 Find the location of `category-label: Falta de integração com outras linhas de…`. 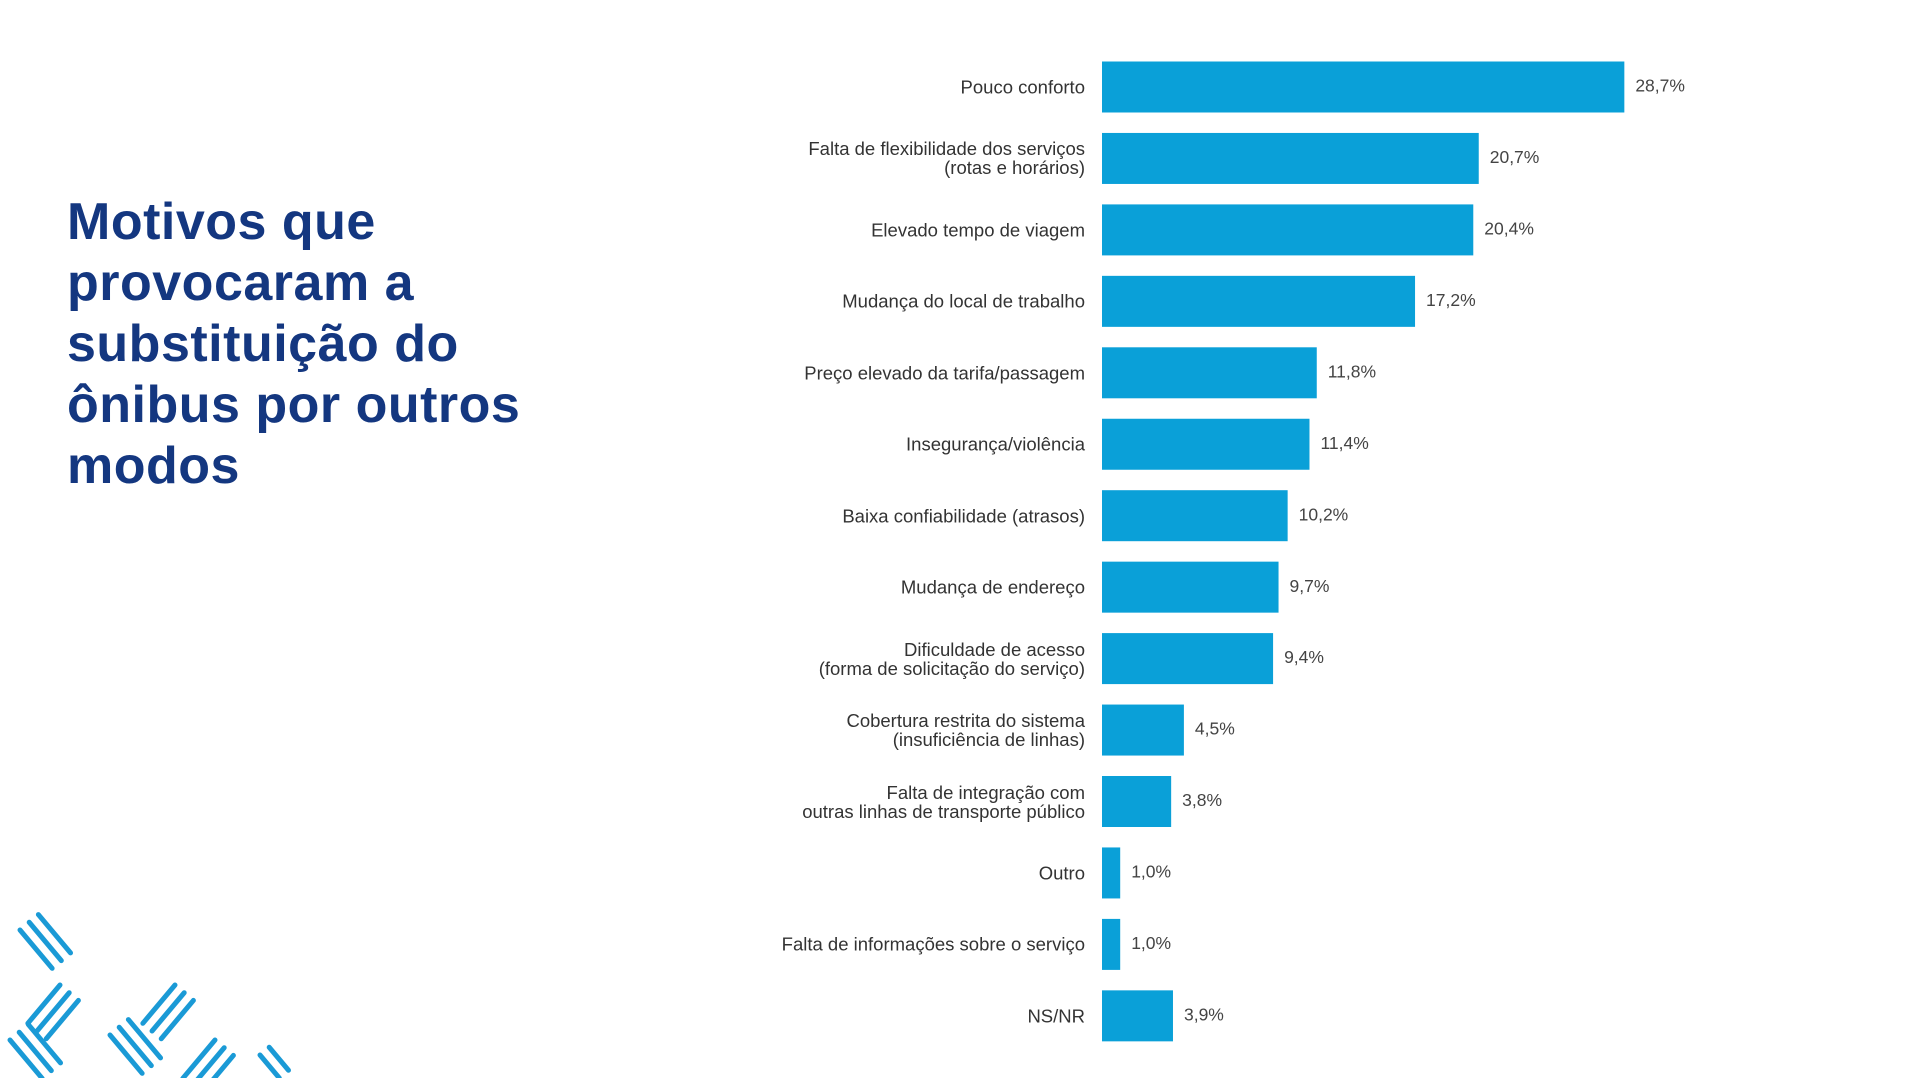

category-label: Falta de integração com outras linhas de… is located at coordinates (943, 801).